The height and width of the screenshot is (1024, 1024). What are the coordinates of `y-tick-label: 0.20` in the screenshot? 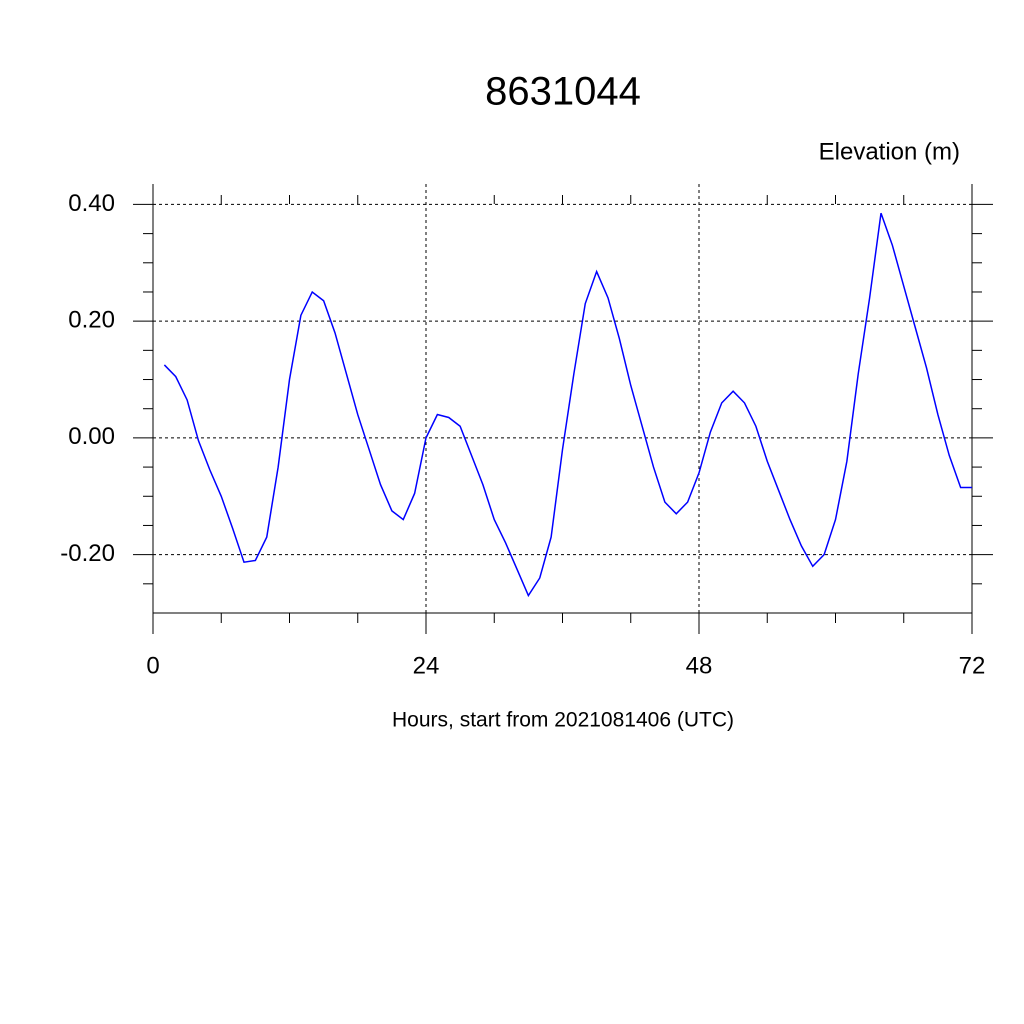 It's located at (91, 320).